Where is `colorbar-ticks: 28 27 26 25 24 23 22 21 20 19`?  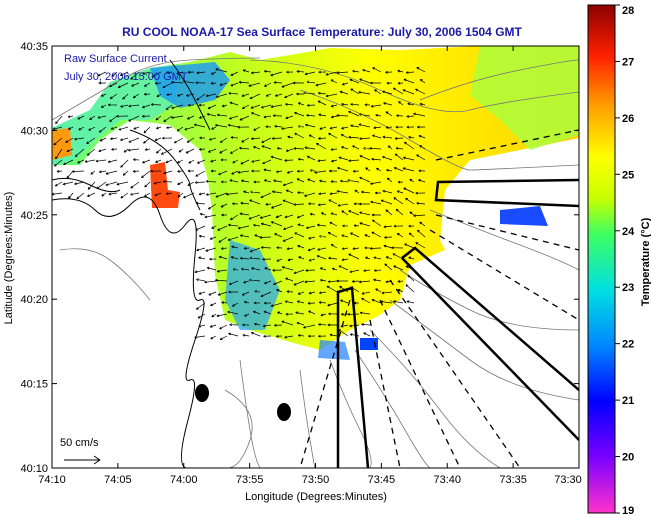 colorbar-ticks: 28 27 26 25 24 23 22 21 20 19 is located at coordinates (625, 260).